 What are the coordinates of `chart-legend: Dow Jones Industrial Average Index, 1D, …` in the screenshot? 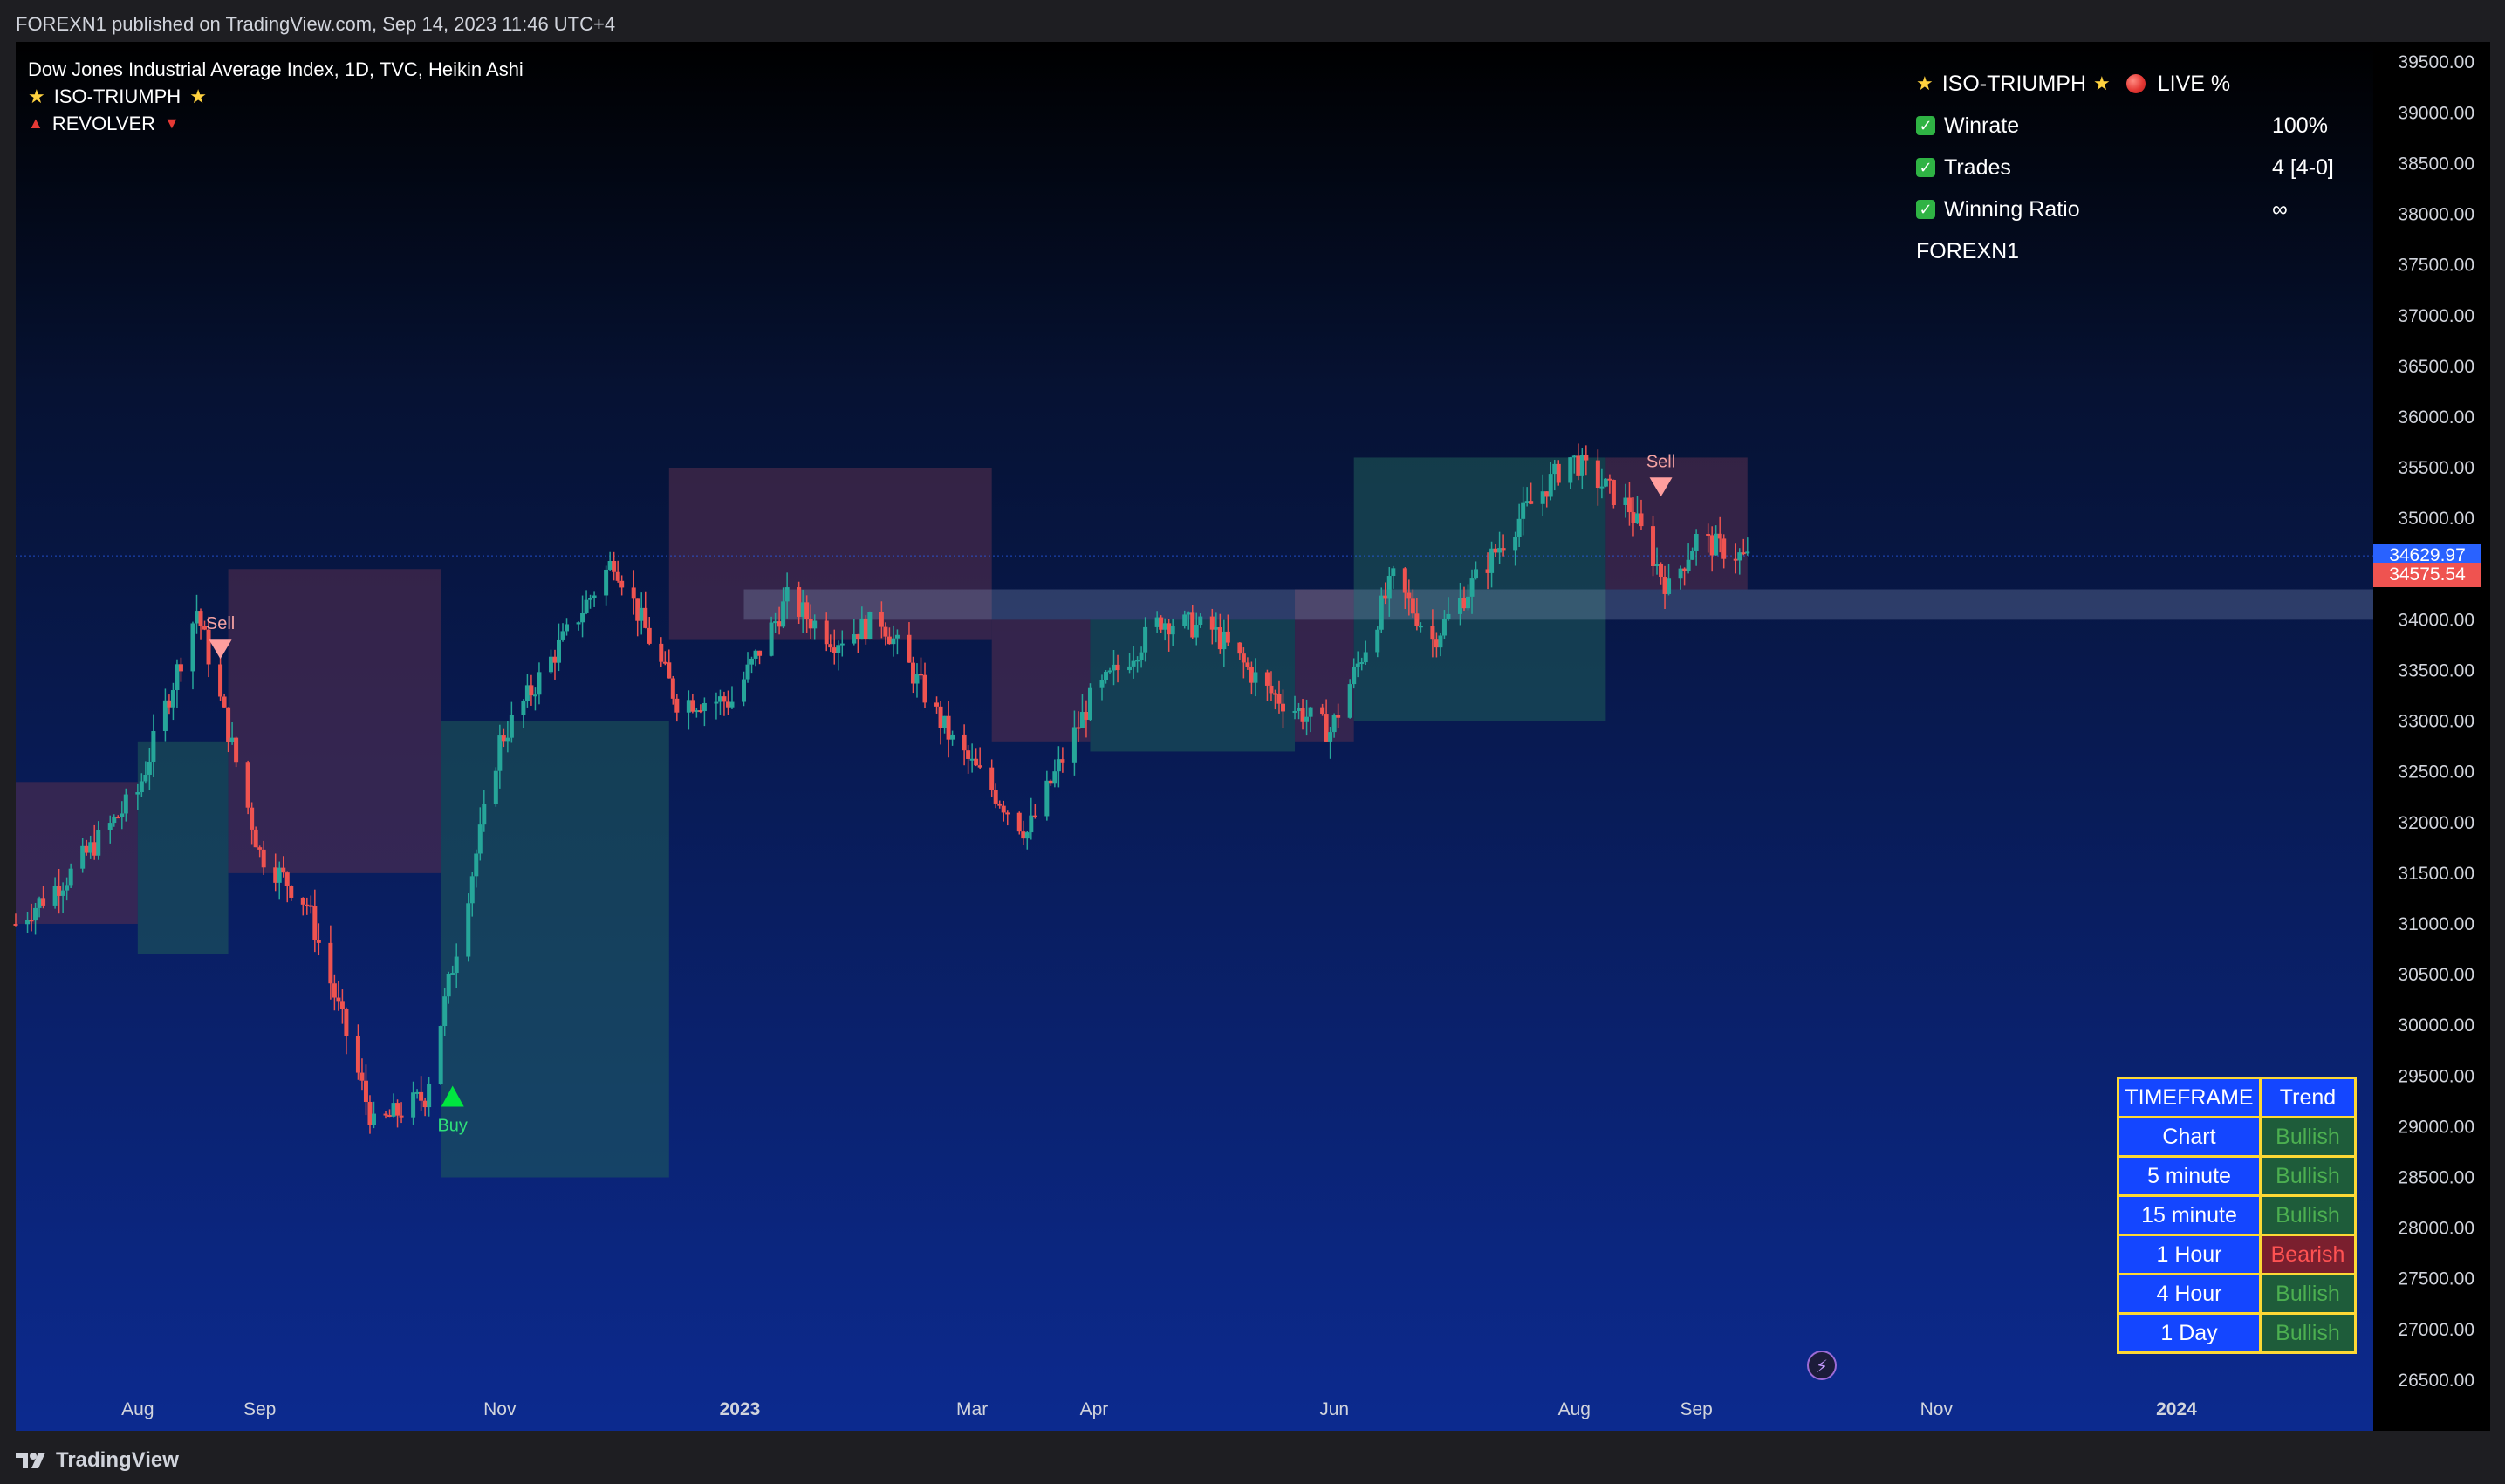 It's located at (276, 96).